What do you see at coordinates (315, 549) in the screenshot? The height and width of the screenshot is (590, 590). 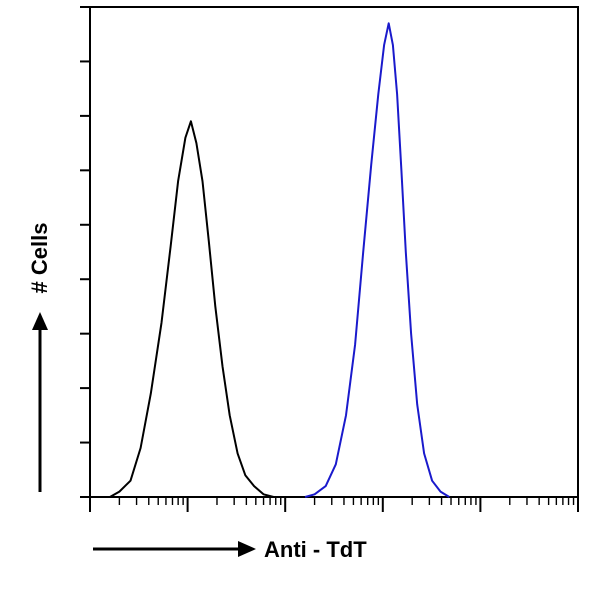 I see `x-axis-title: Anti - TdT` at bounding box center [315, 549].